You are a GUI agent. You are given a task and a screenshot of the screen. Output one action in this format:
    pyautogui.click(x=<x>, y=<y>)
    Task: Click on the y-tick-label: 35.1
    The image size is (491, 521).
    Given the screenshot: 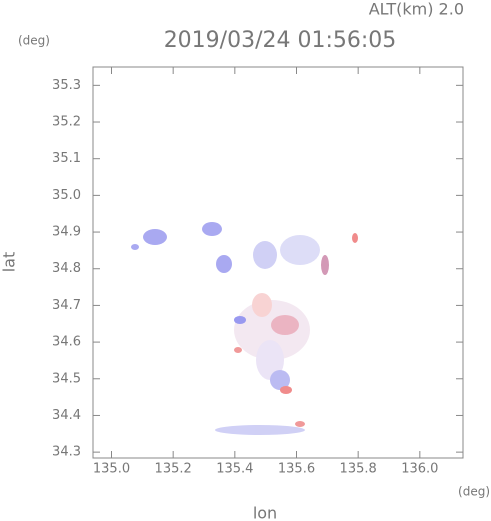 What is the action you would take?
    pyautogui.click(x=66, y=158)
    